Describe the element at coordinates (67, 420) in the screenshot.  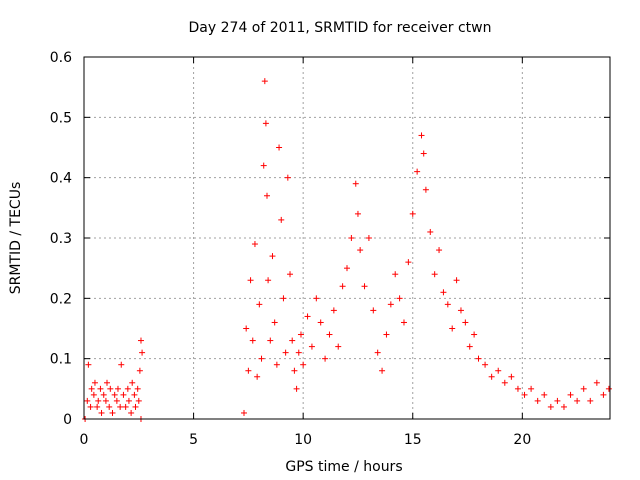
I see `y-tick-label: 0` at that location.